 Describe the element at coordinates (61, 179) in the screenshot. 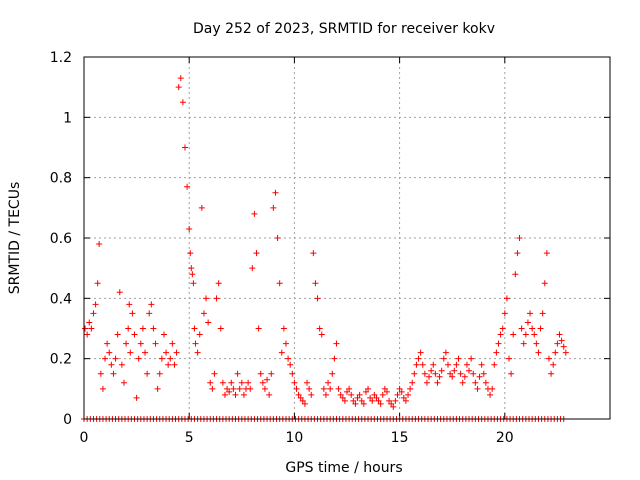

I see `y-tick-label: 0.8` at that location.